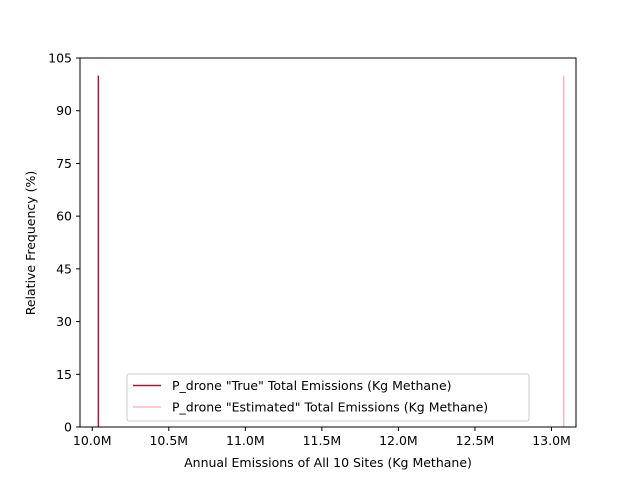  I want to click on legend-box, so click(328, 397).